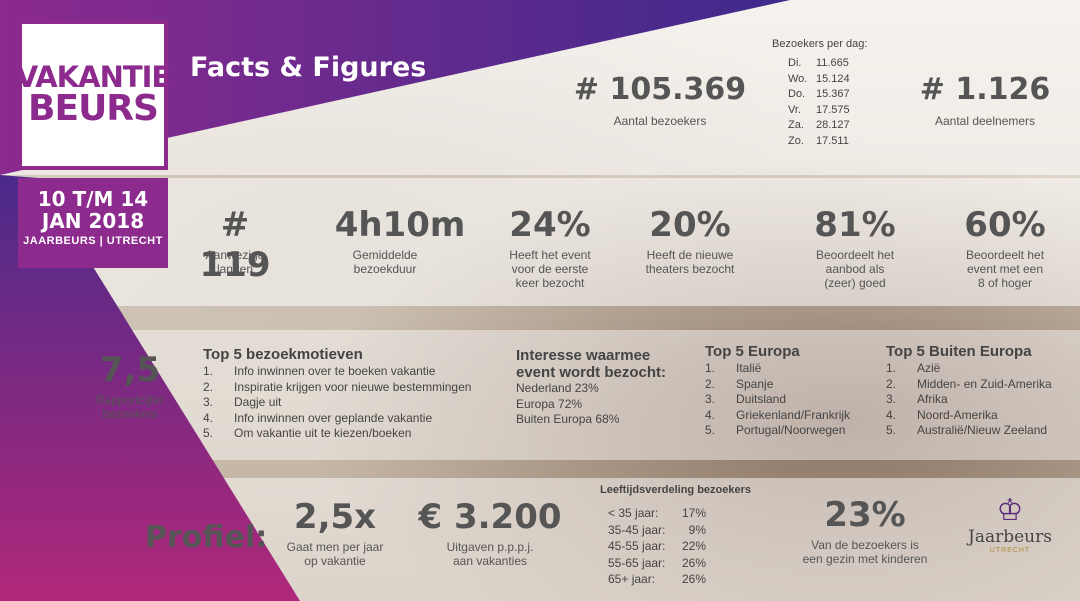 The image size is (1080, 601). I want to click on stat-countries-label: Aanwezige landen, so click(235, 262).